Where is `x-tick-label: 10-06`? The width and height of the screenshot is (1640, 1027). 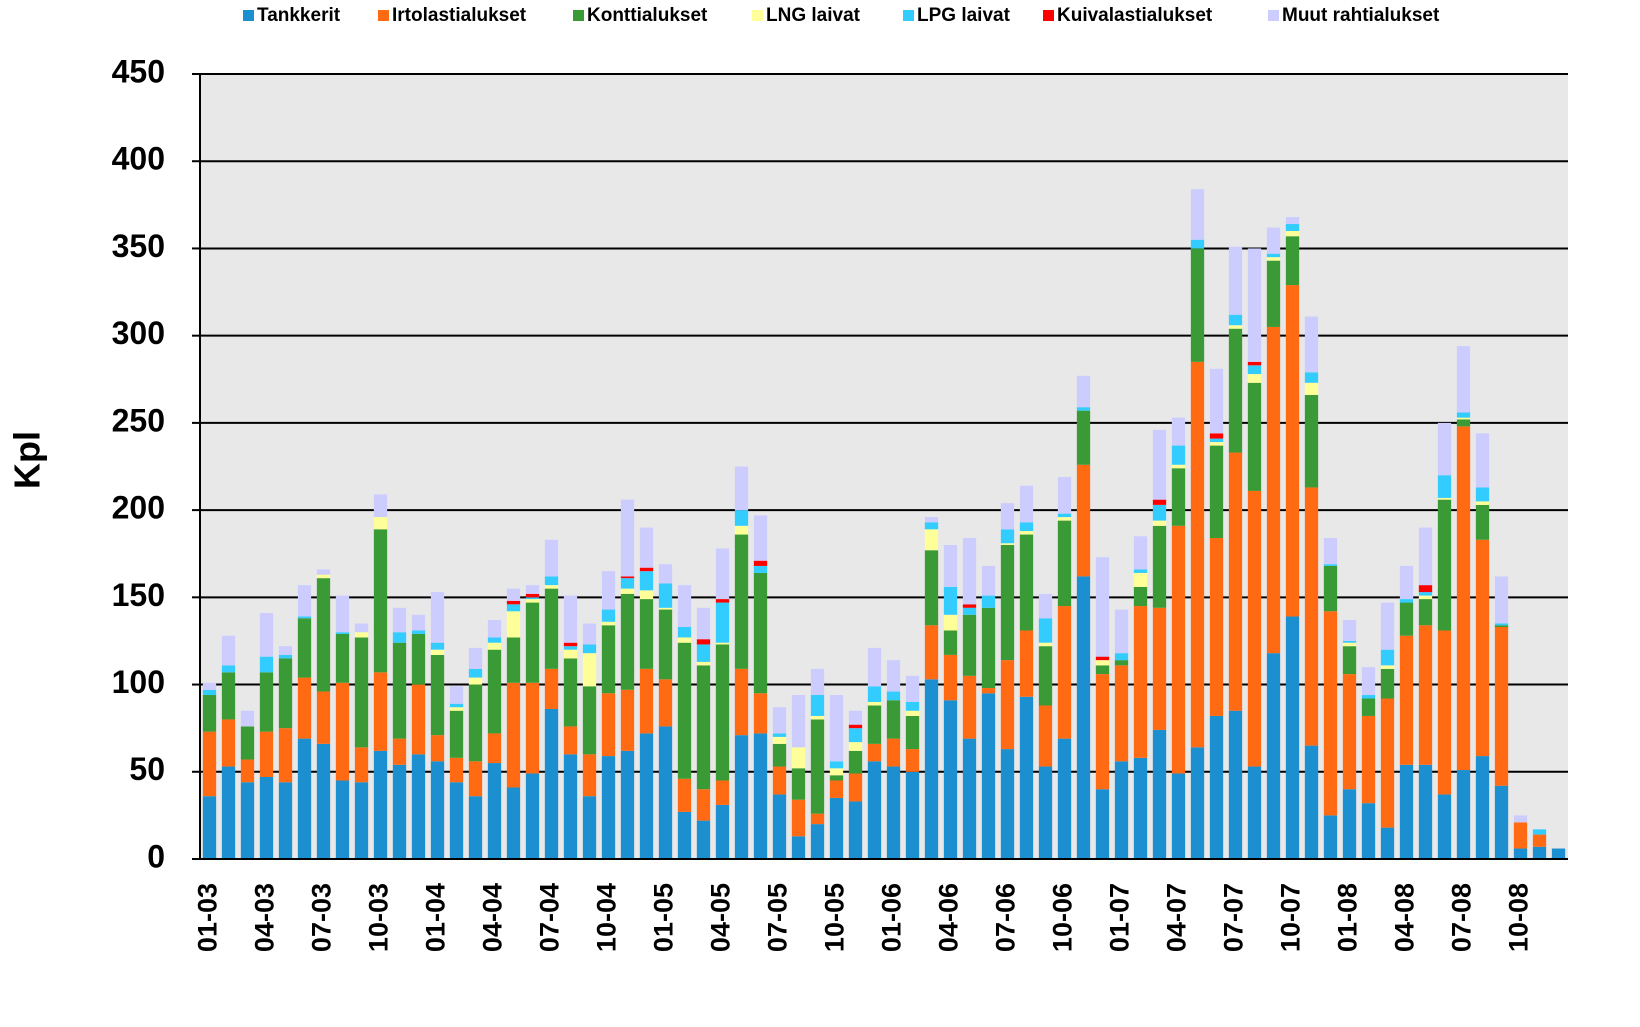 x-tick-label: 10-06 is located at coordinates (1063, 917).